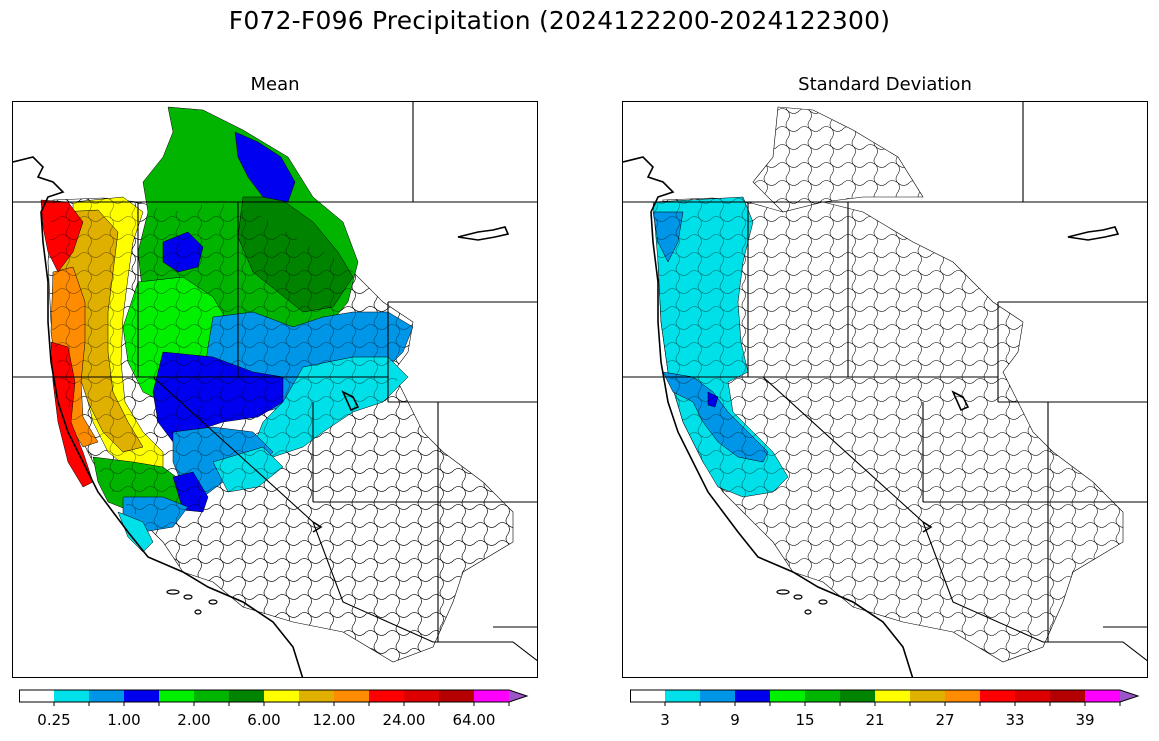 Image resolution: width=1159 pixels, height=741 pixels. What do you see at coordinates (194, 720) in the screenshot?
I see `colorbar-tick-label: 2.00` at bounding box center [194, 720].